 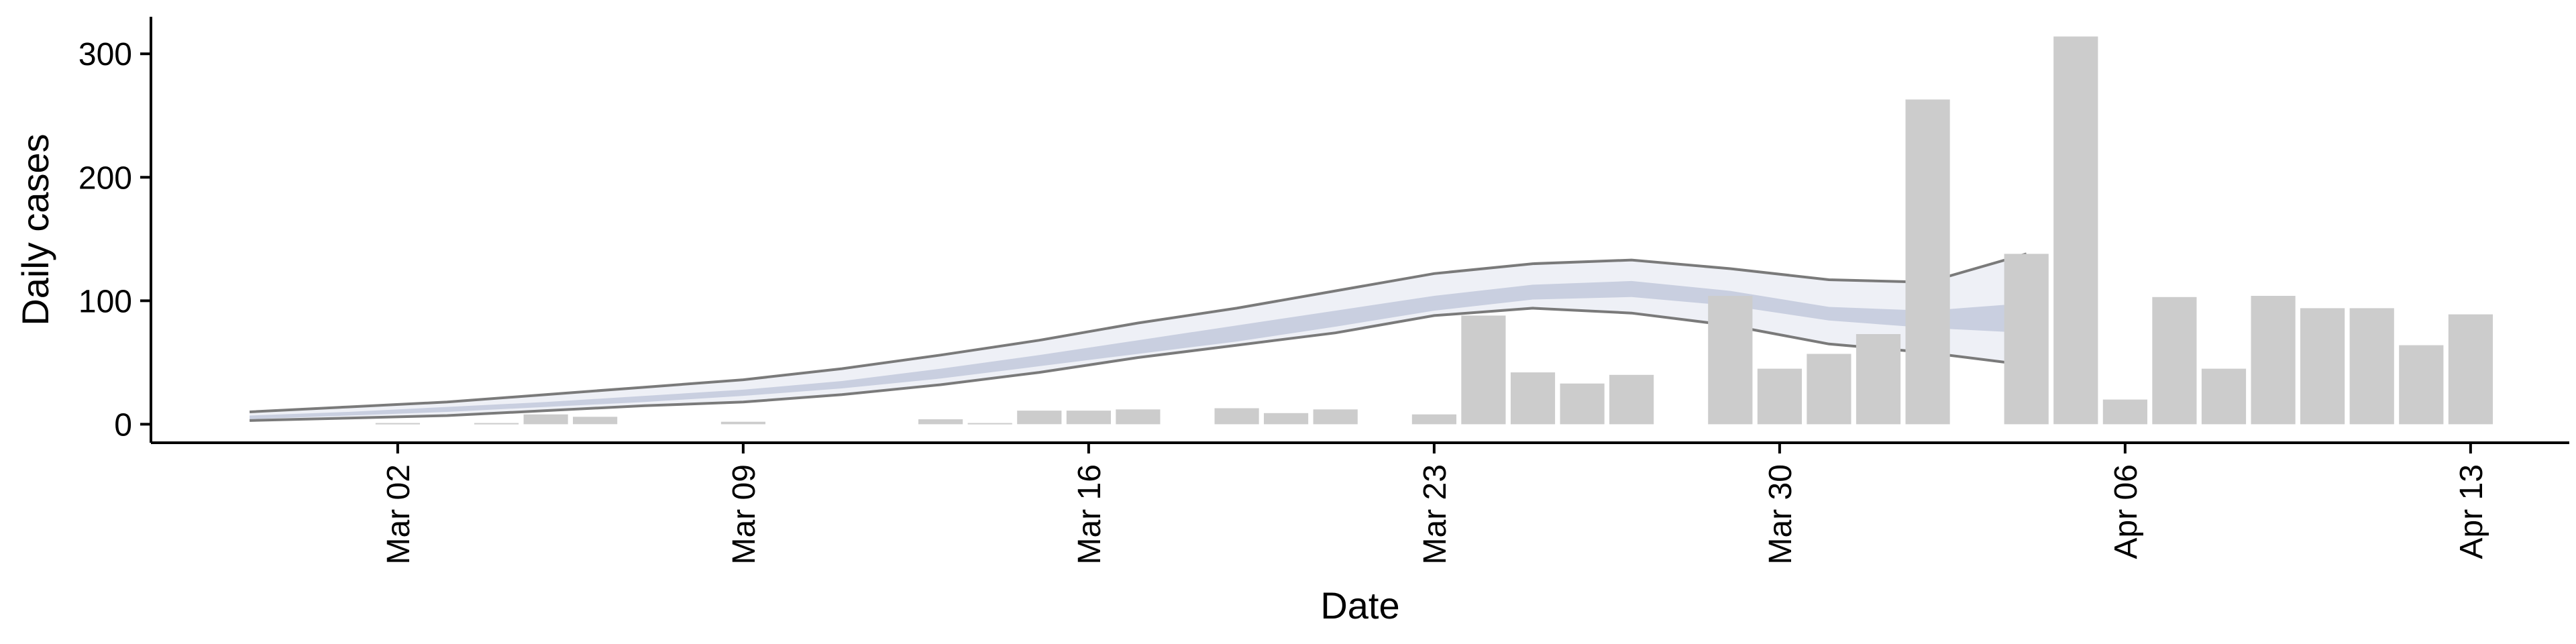 What do you see at coordinates (1359, 605) in the screenshot?
I see `x-axis-title: Date` at bounding box center [1359, 605].